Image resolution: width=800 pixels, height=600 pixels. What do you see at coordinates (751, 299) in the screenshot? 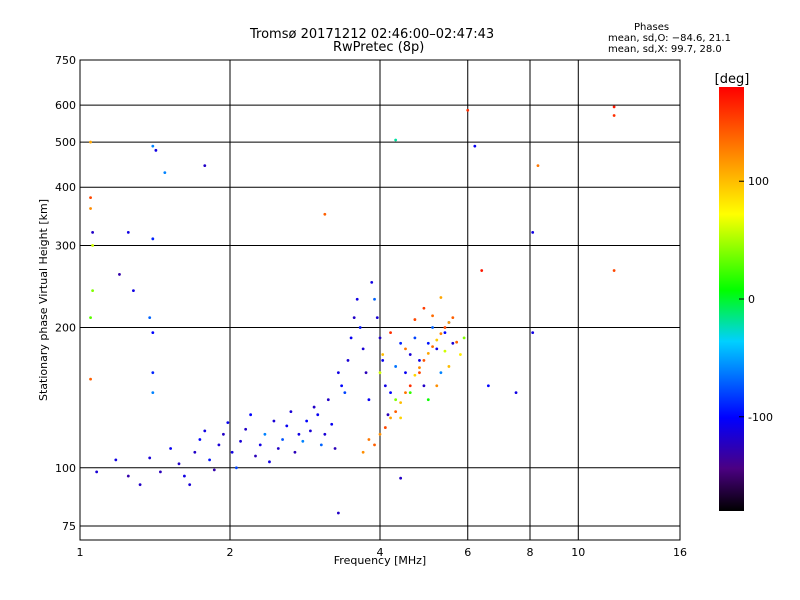
I see `colorbar-tick-label: 0` at bounding box center [751, 299].